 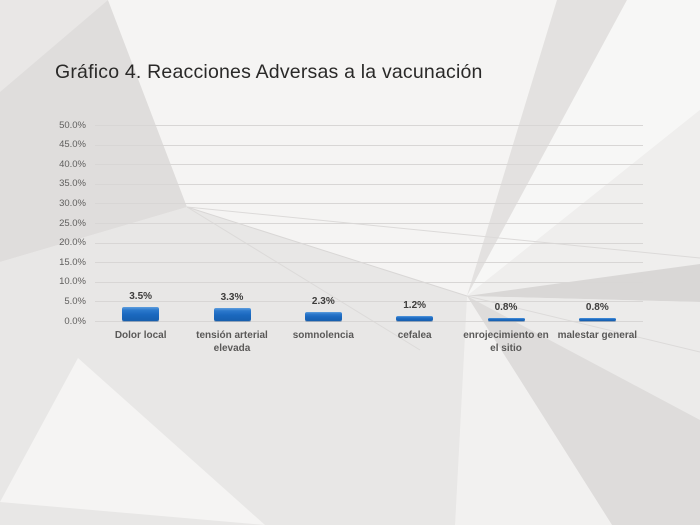 I want to click on y-tick-label: 45.0%, so click(x=72, y=145).